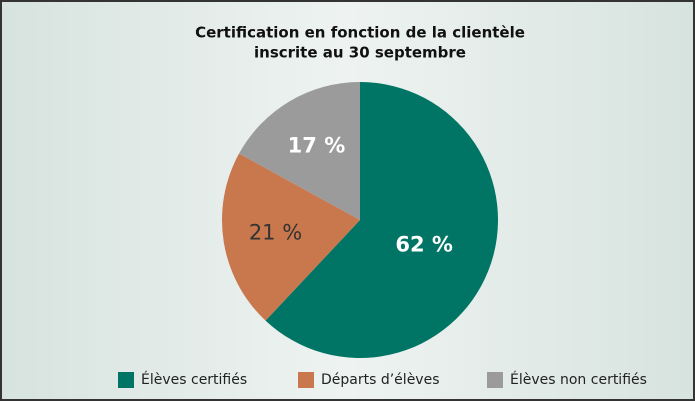 The width and height of the screenshot is (695, 401). Describe the element at coordinates (380, 380) in the screenshot. I see `legend-label: Départs d’élèves` at that location.